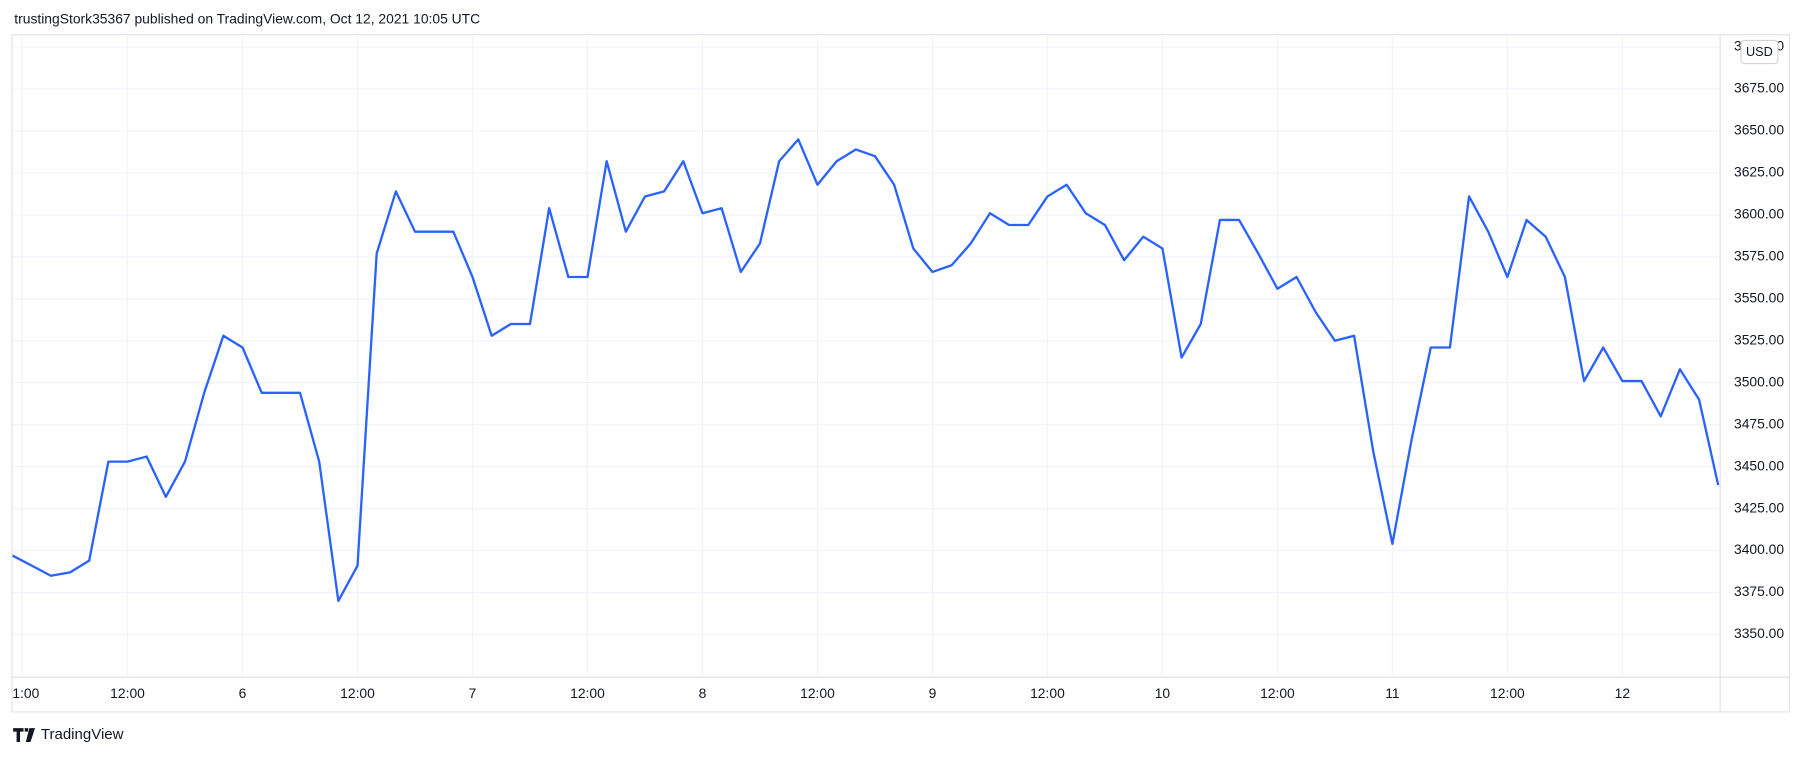 The image size is (1813, 757). What do you see at coordinates (703, 693) in the screenshot?
I see `x-tick-label: 8` at bounding box center [703, 693].